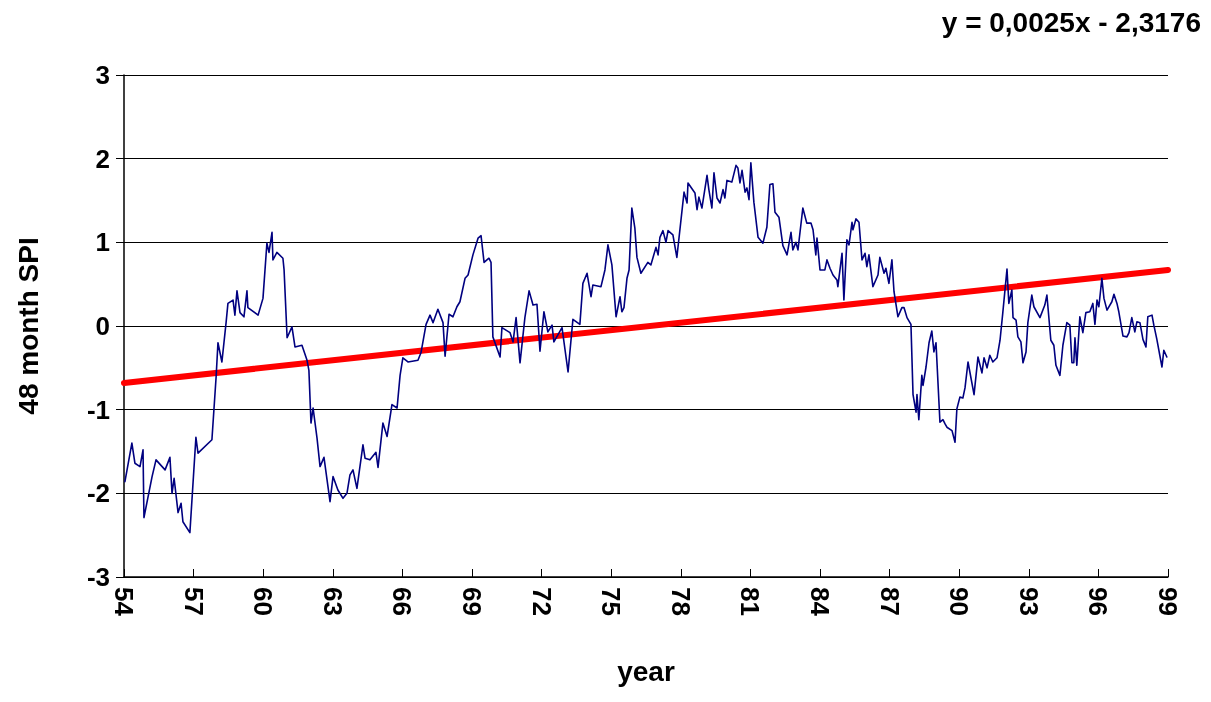 The image size is (1211, 702). Describe the element at coordinates (263, 601) in the screenshot. I see `x-tick-label: 60` at that location.